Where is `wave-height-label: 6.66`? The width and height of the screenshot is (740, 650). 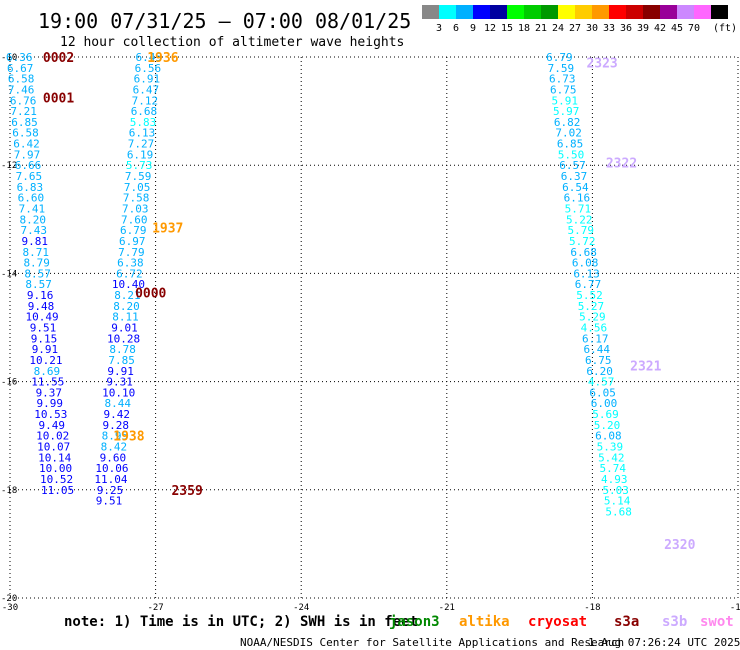
wave-height-label: 6.66 is located at coordinates (28, 165).